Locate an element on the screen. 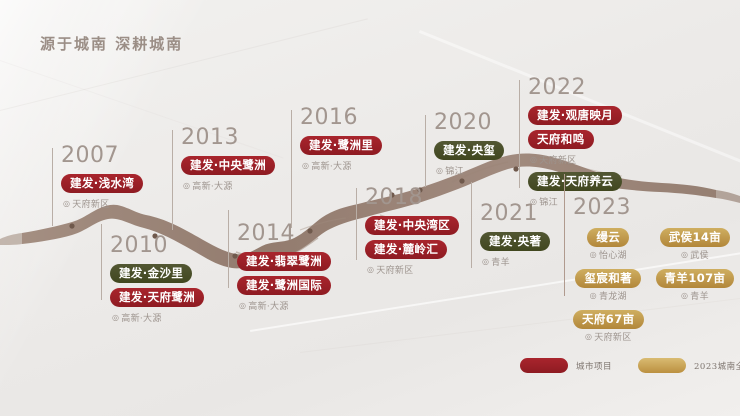 This screenshot has width=740, height=416. project-pill: 青羊107亩 is located at coordinates (695, 278).